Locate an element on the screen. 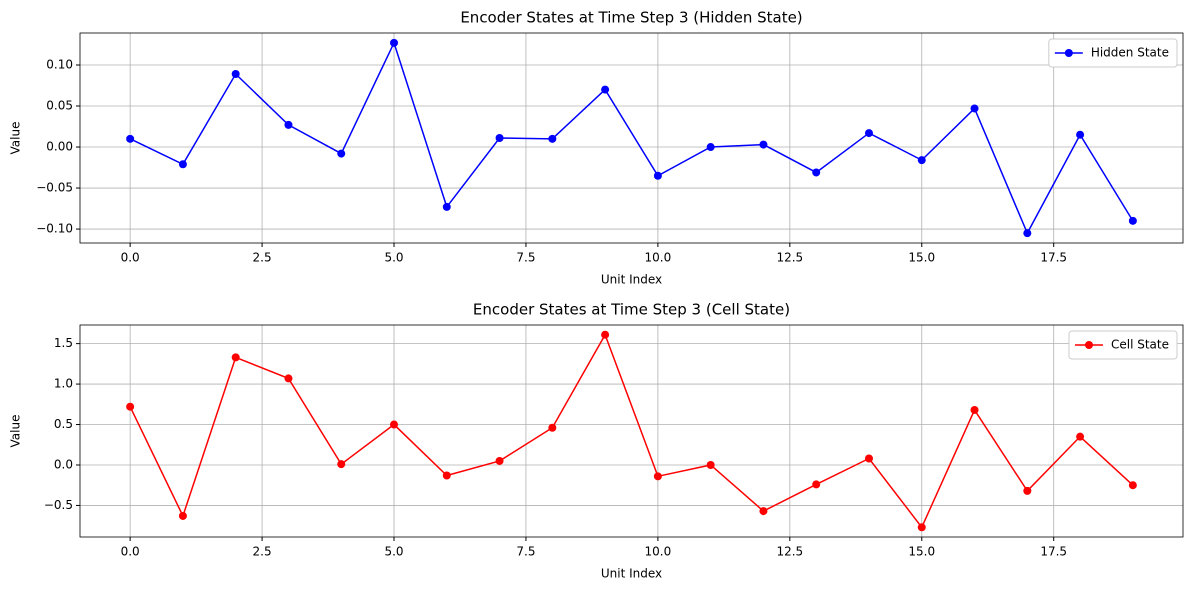 This screenshot has height=590, width=1189. y-tick-label: 0.0 is located at coordinates (63, 464).